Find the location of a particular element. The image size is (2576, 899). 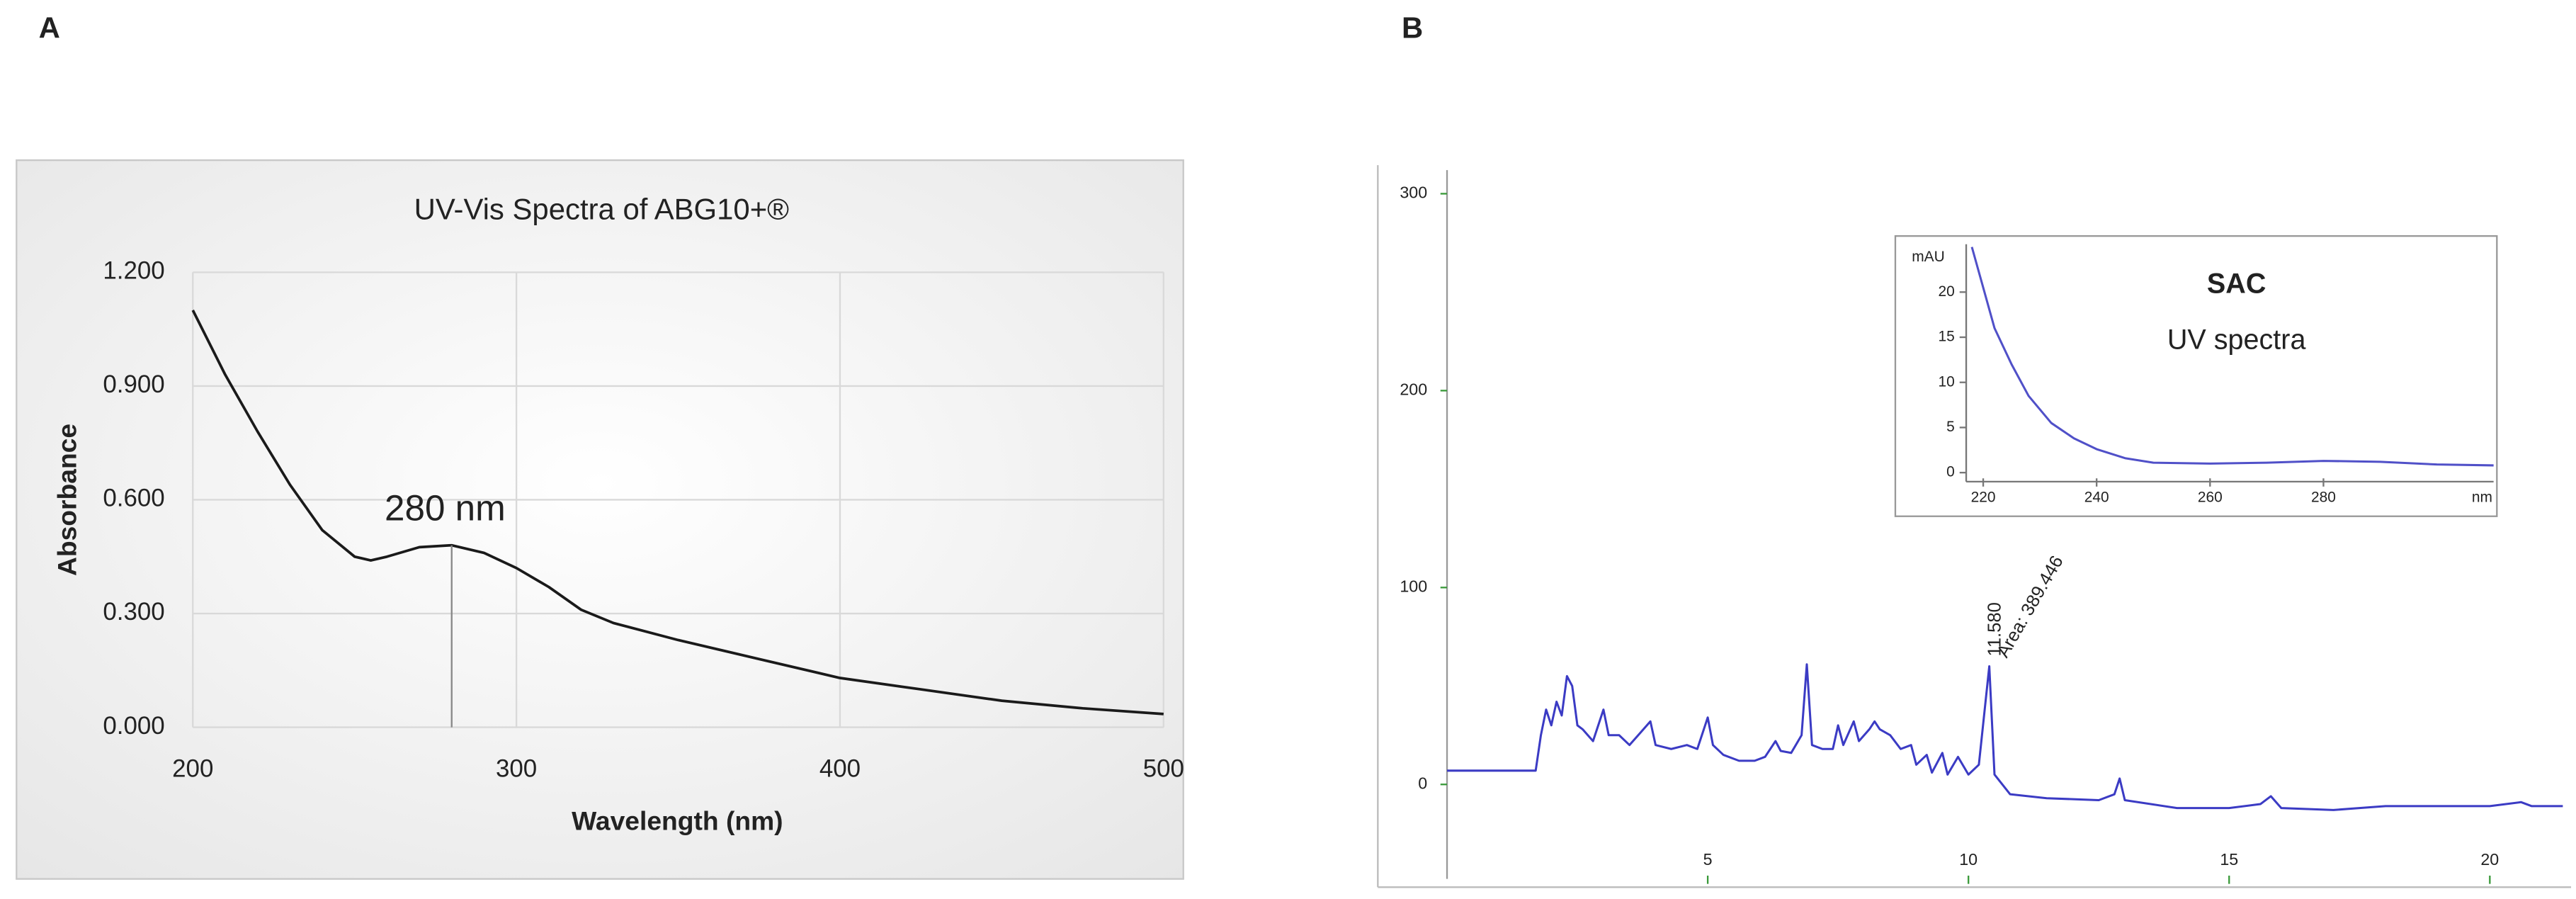

y-tick-label: 200 is located at coordinates (1413, 389).